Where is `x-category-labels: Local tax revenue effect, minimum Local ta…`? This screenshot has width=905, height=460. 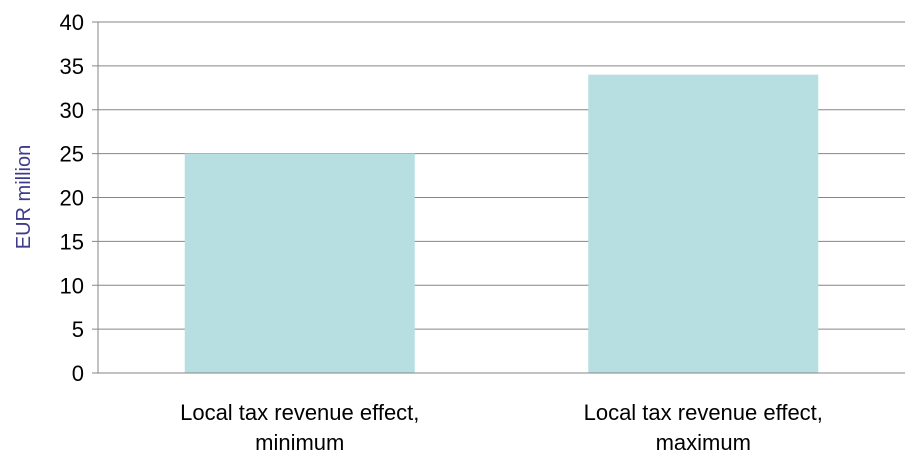 x-category-labels: Local tax revenue effect, minimum Local ta… is located at coordinates (501, 427).